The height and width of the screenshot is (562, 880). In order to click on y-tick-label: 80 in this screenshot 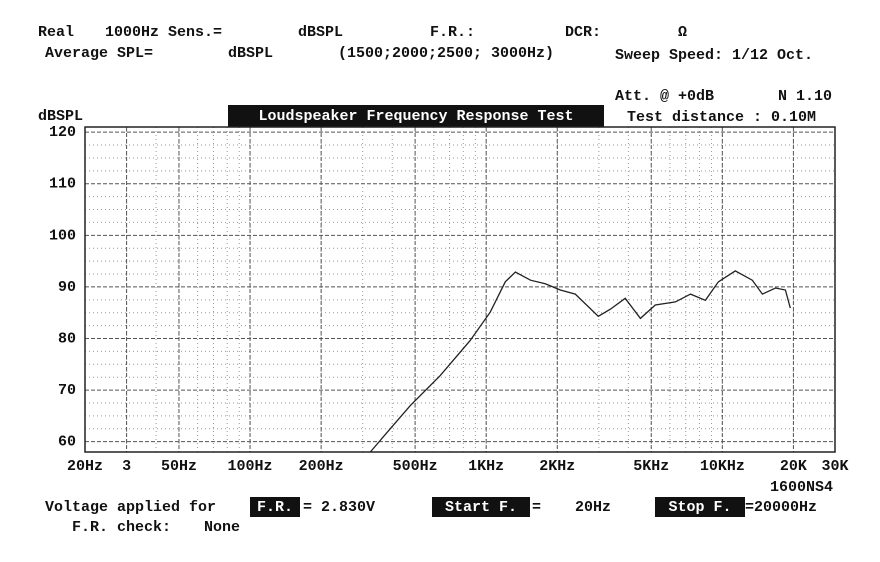, I will do `click(67, 338)`.